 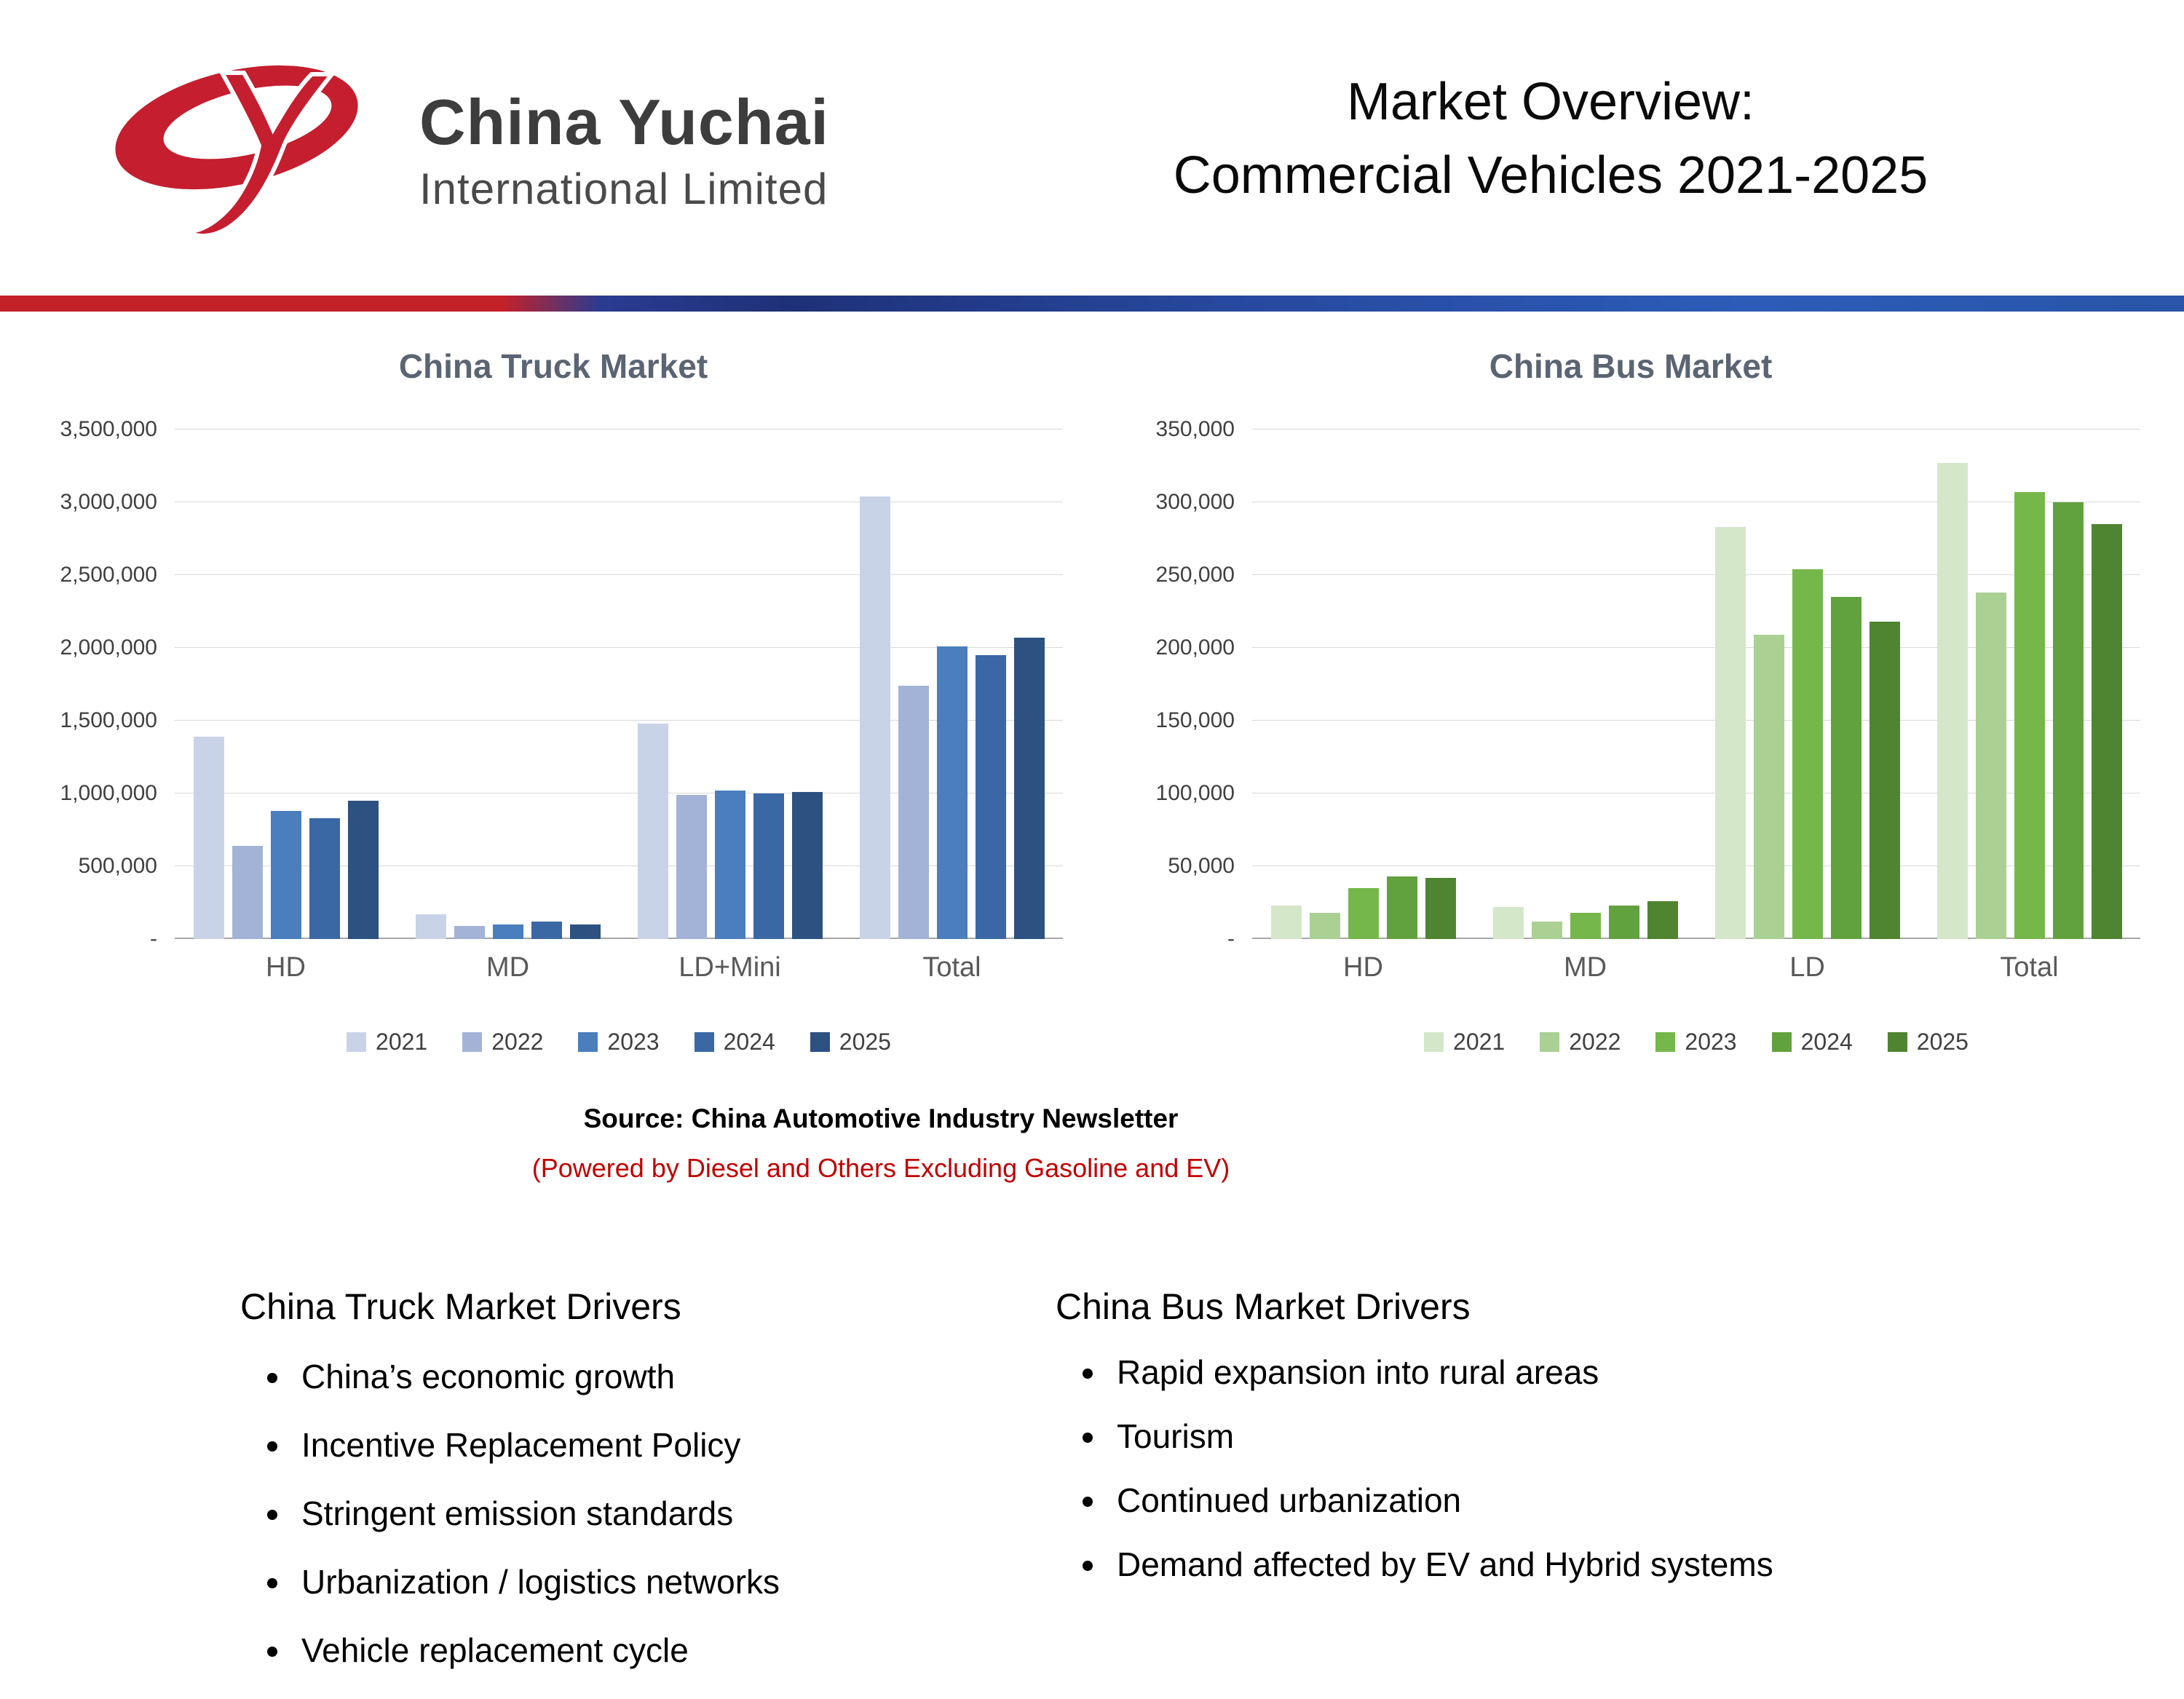 I want to click on bar-2025-LD, so click(x=1884, y=780).